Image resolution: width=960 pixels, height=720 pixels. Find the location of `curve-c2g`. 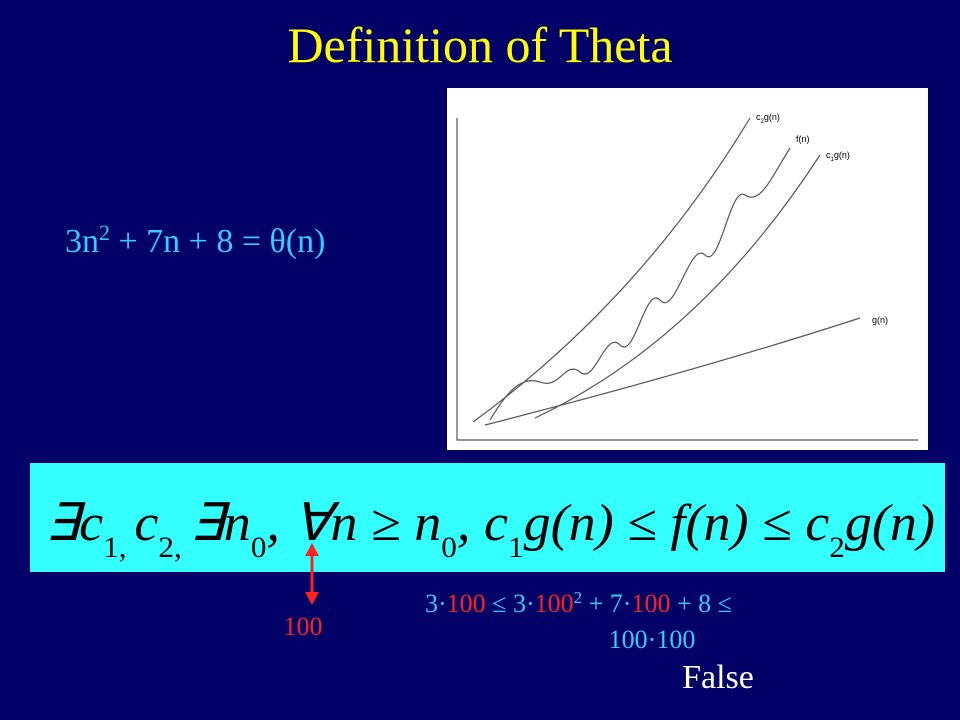

curve-c2g is located at coordinates (611, 270).